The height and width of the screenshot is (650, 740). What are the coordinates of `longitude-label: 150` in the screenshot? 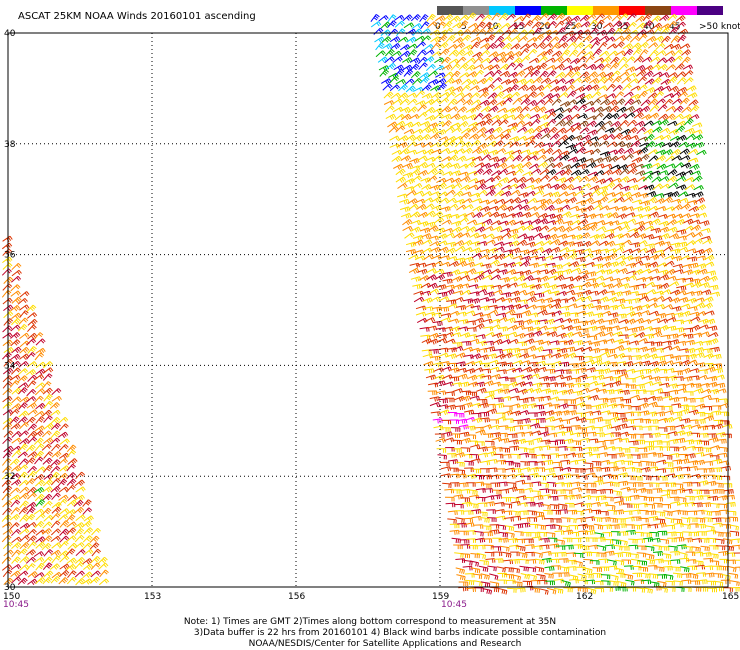 It's located at (11, 597).